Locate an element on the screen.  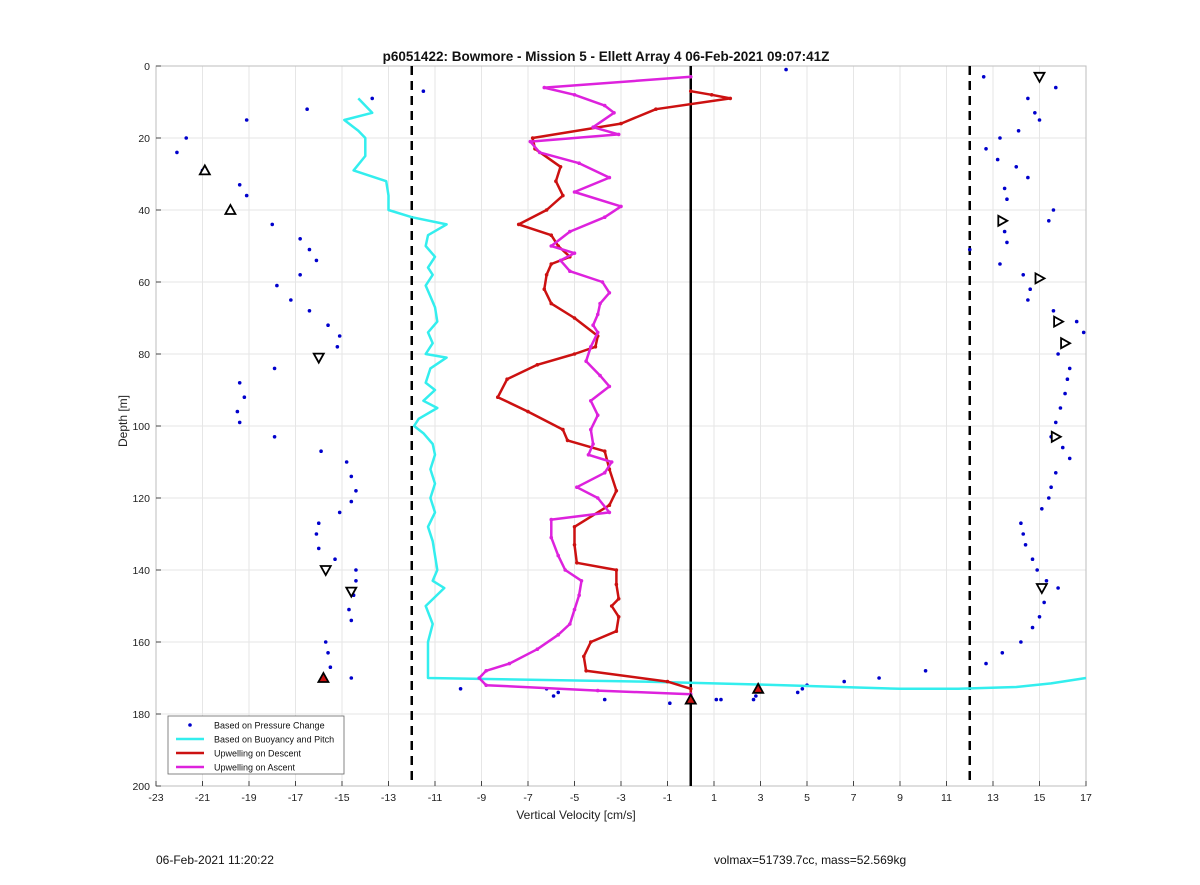
descent-upwelling-line is located at coordinates (614, 392).